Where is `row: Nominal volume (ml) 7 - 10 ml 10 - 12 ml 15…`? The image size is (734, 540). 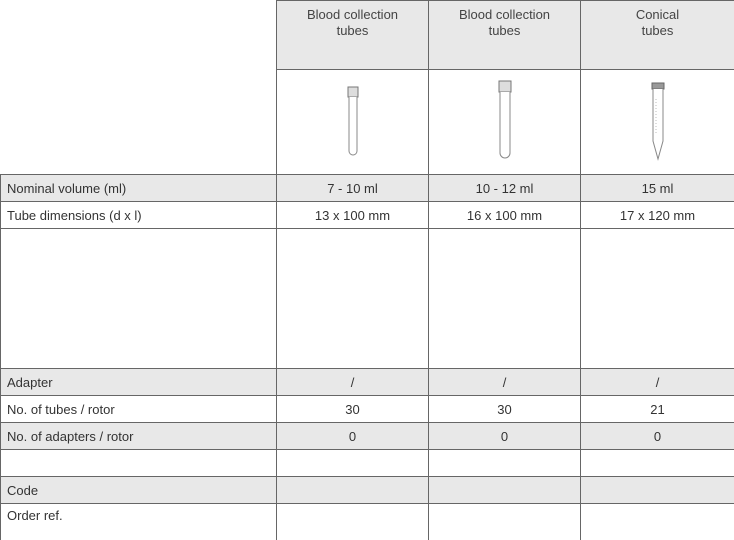 row: Nominal volume (ml) 7 - 10 ml 10 - 12 ml 15… is located at coordinates (367, 188).